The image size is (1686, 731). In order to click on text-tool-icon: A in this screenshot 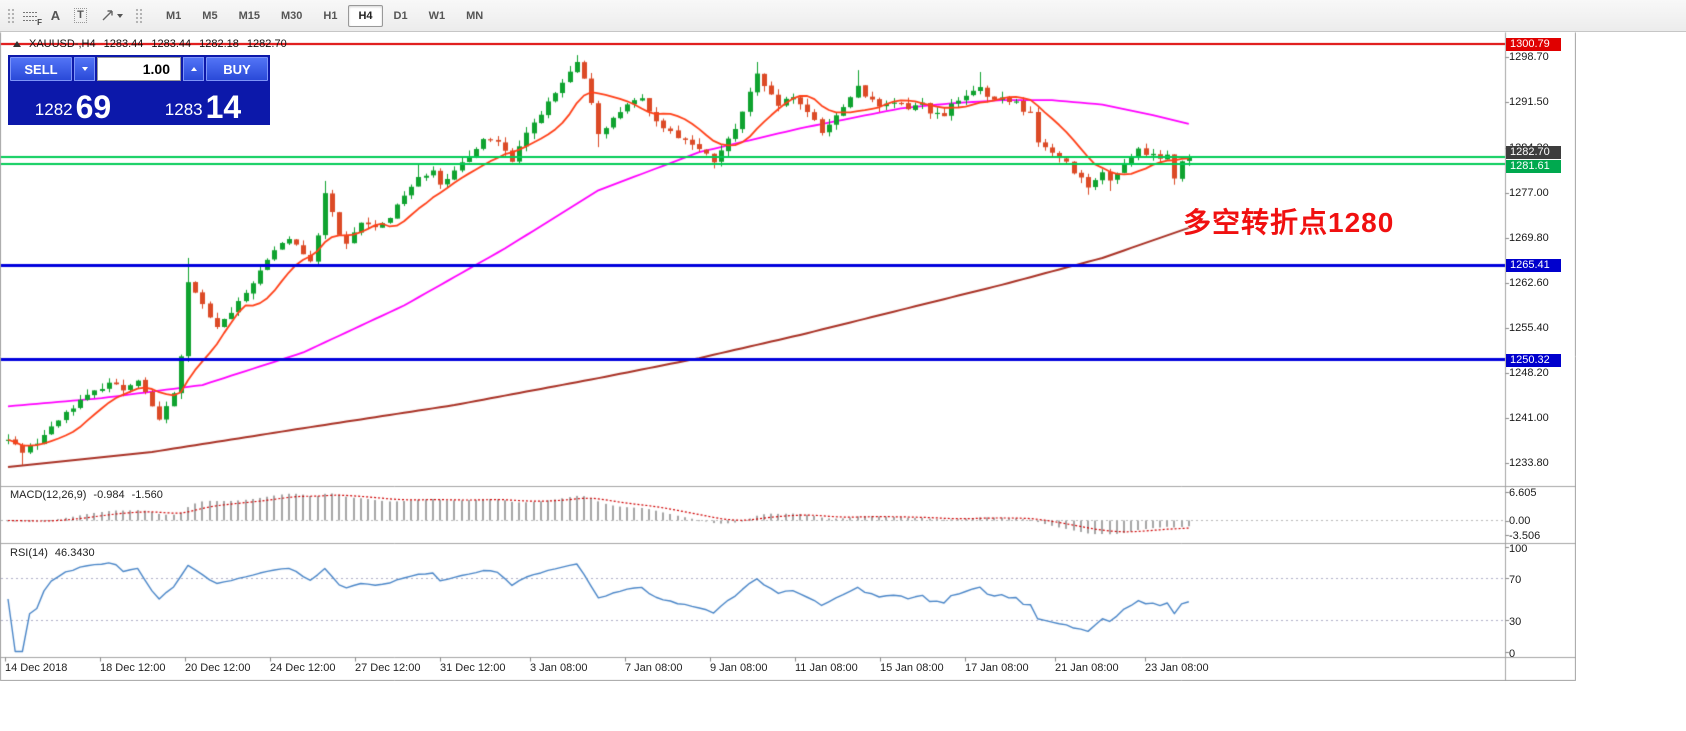, I will do `click(55, 15)`.